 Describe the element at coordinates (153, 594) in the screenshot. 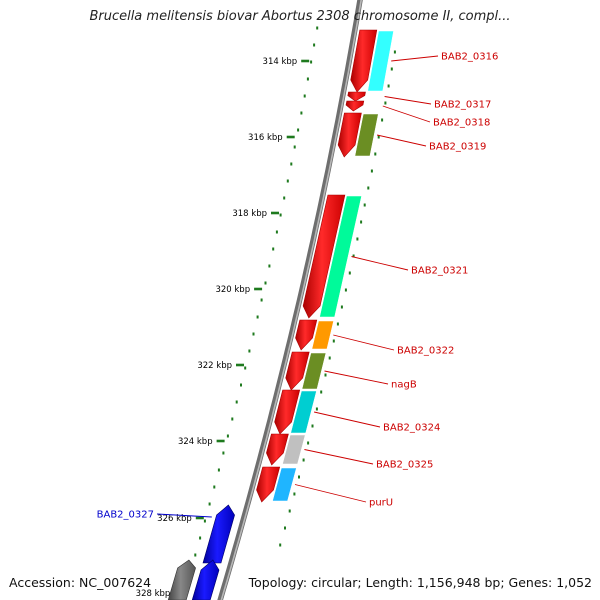

I see `ruler-tick-label: 328 kbp` at that location.